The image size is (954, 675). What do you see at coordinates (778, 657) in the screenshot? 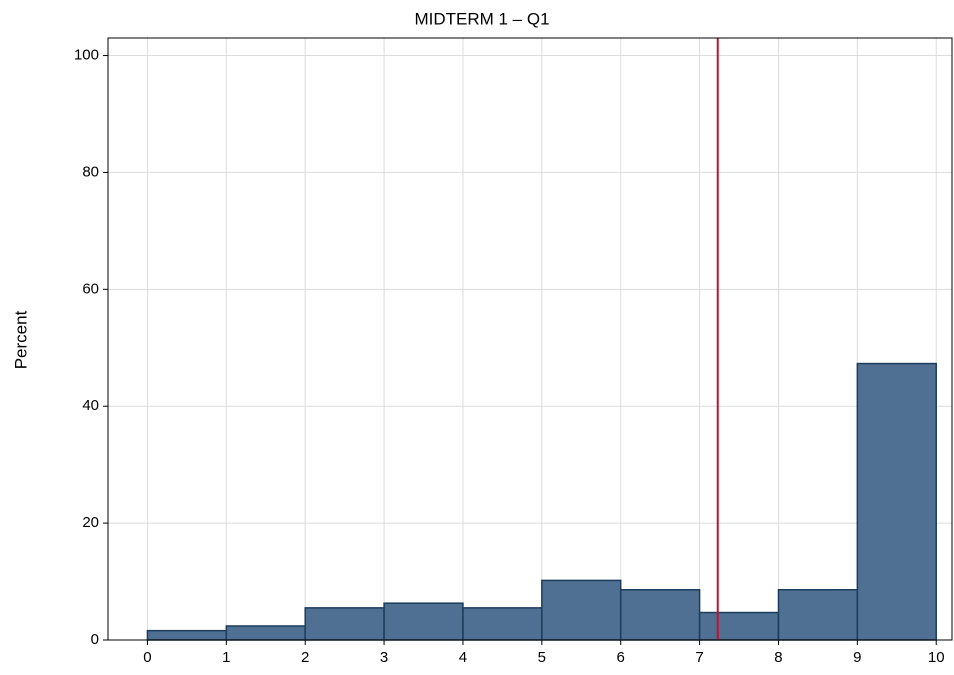
I see `x-tick-label: 8` at bounding box center [778, 657].